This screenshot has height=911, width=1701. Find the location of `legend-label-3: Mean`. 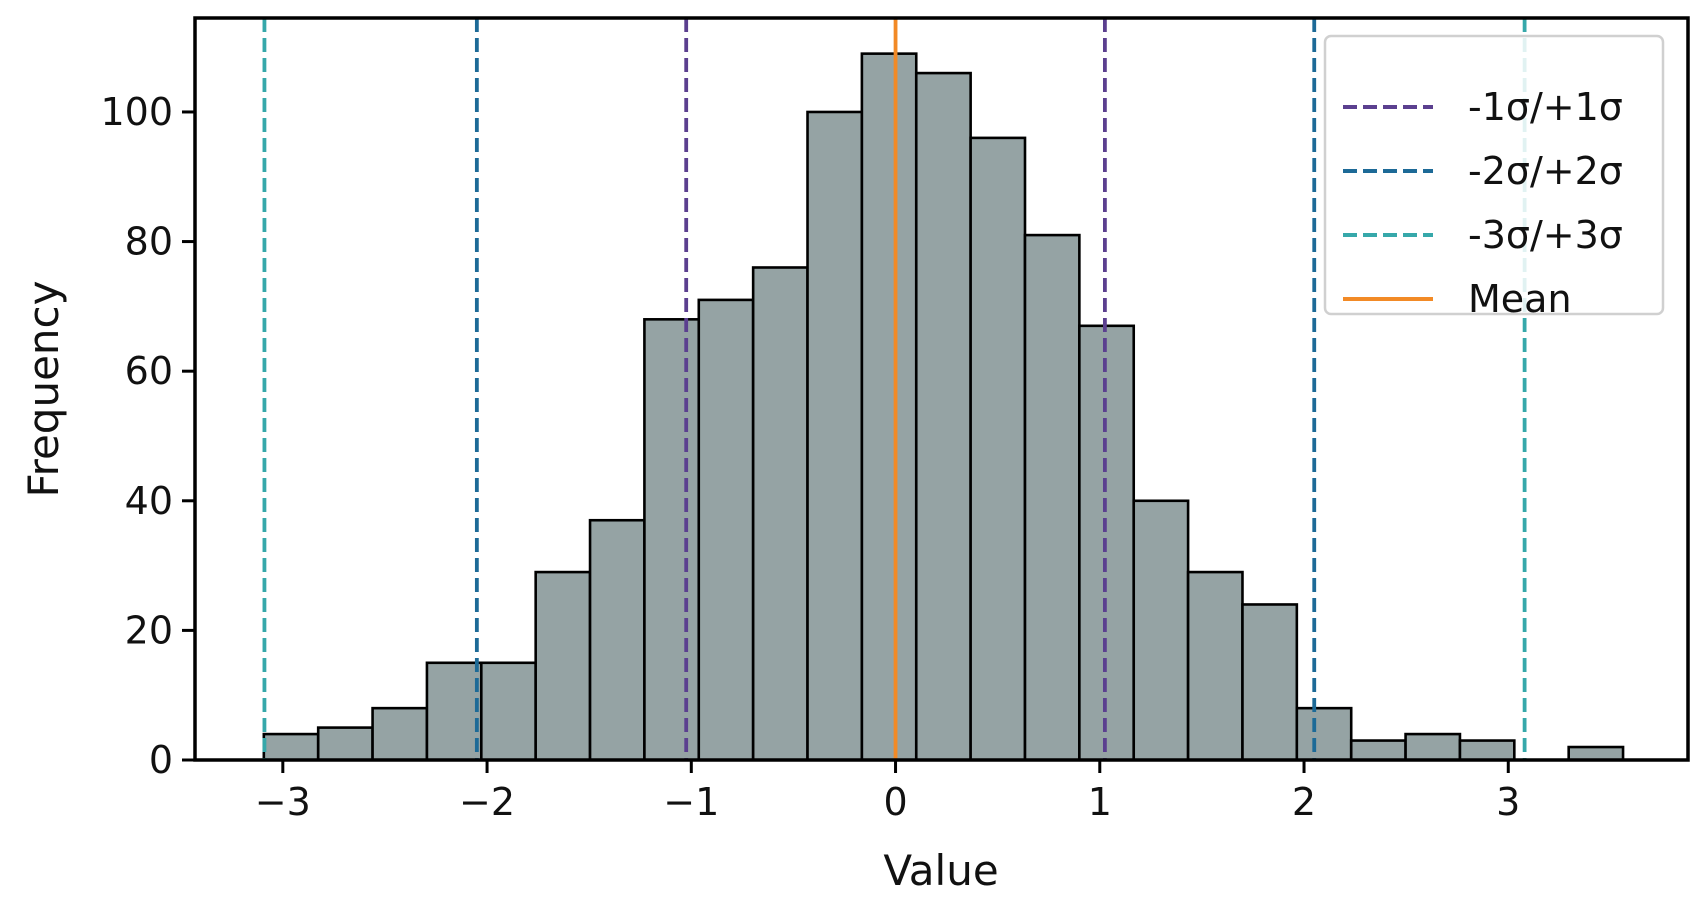

legend-label-3: Mean is located at coordinates (1520, 299).